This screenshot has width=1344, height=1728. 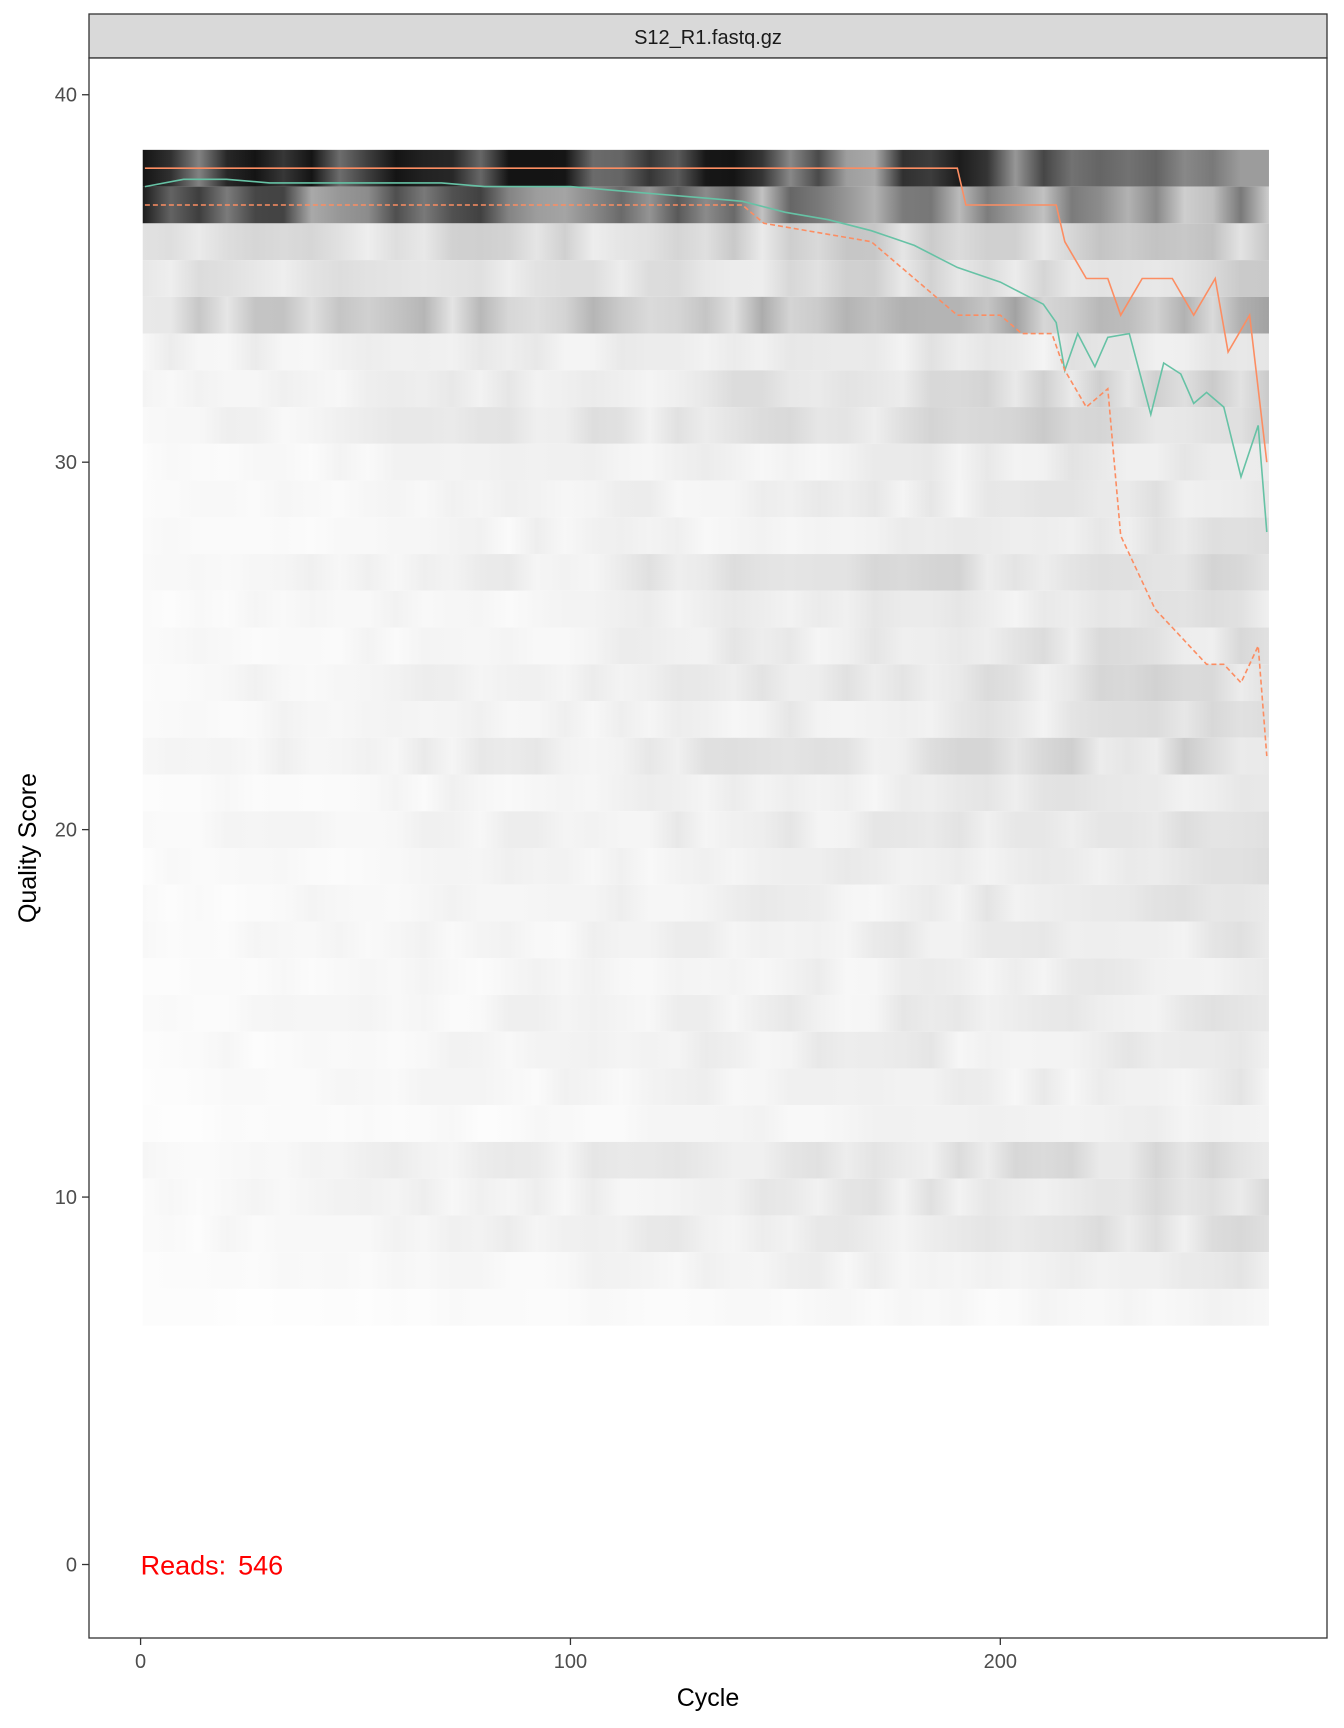 I want to click on y-tick-label: 0, so click(x=71, y=1566).